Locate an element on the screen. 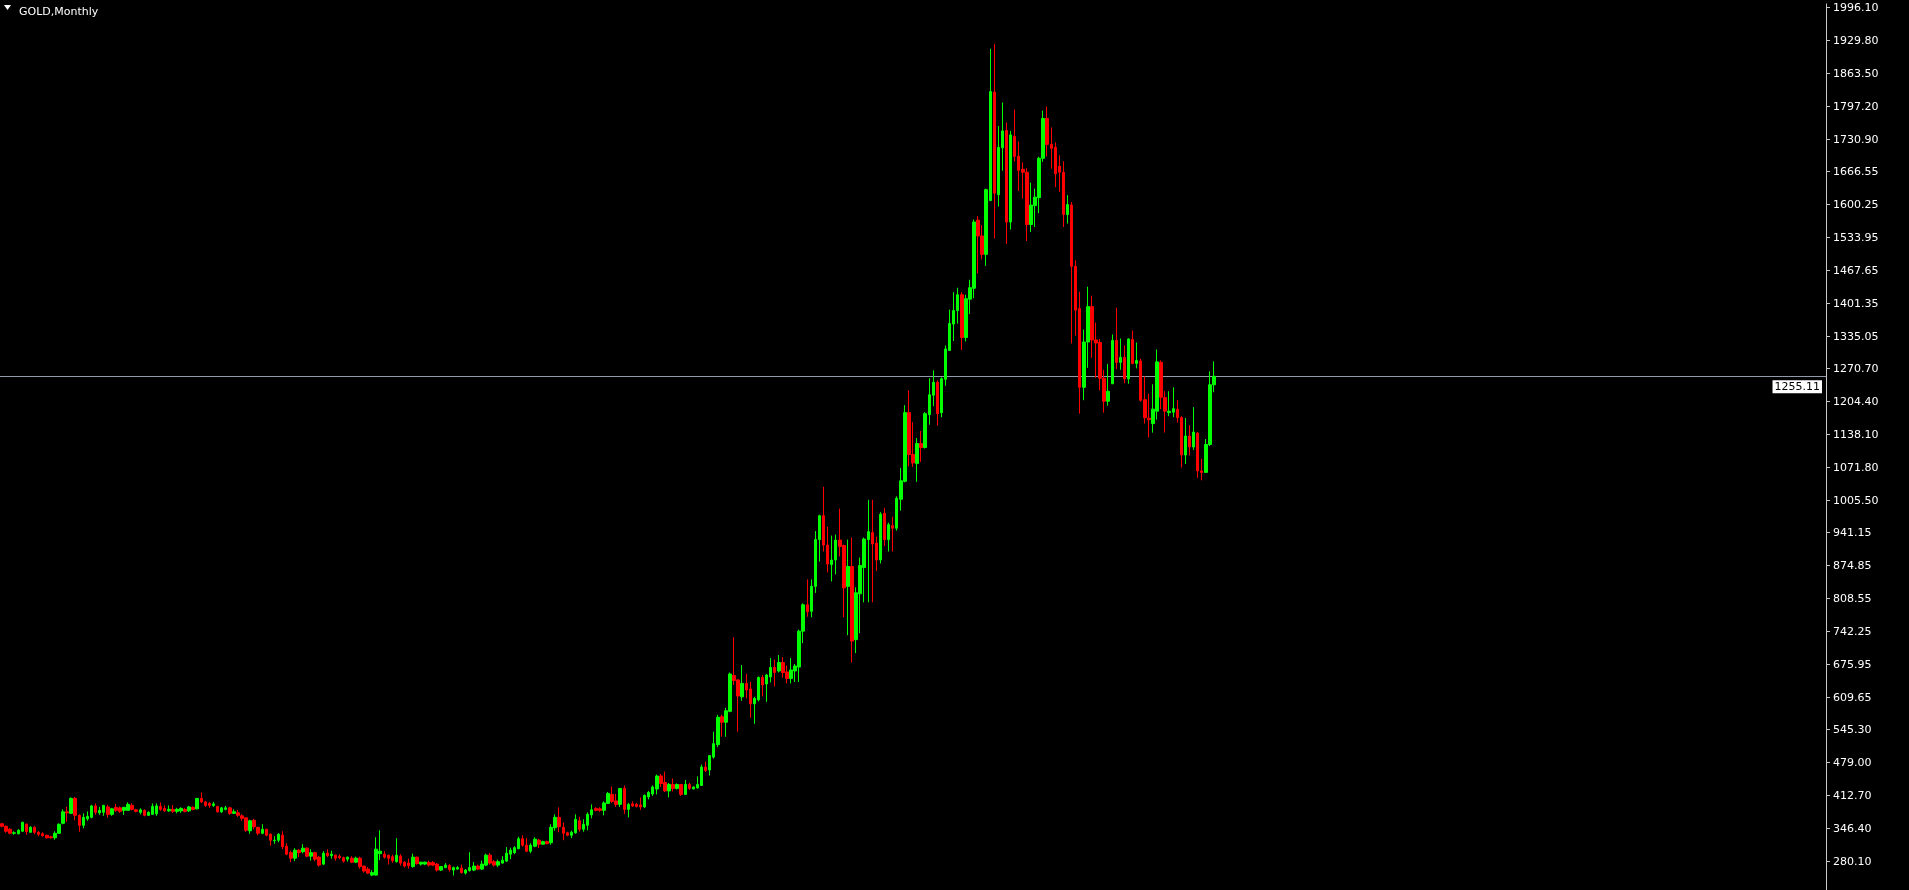 Image resolution: width=1909 pixels, height=890 pixels. y-tick-label: 808.55 is located at coordinates (1852, 599).